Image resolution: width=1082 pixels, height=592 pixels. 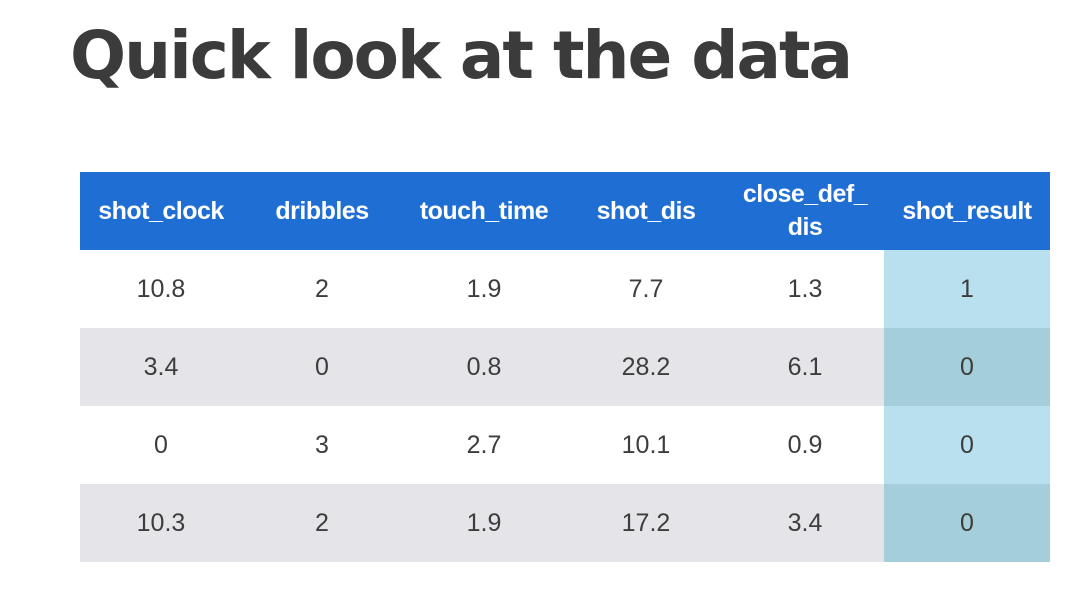 I want to click on cell-shot-clock: 0, so click(x=161, y=445).